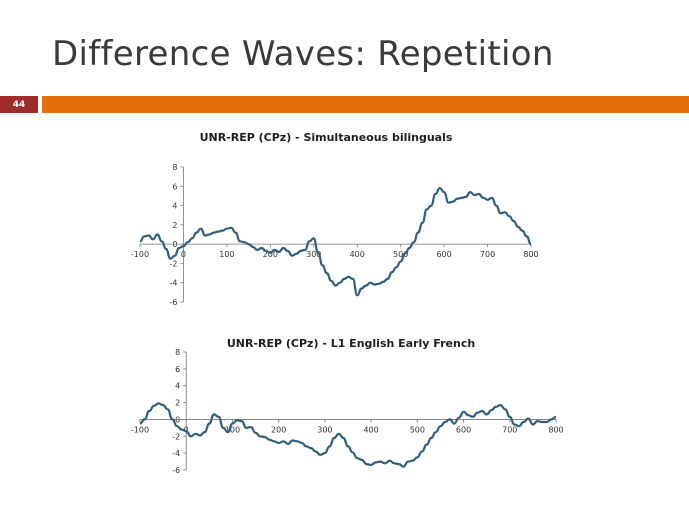 The height and width of the screenshot is (517, 689). I want to click on chart1-y-tick-label: 4, so click(174, 206).